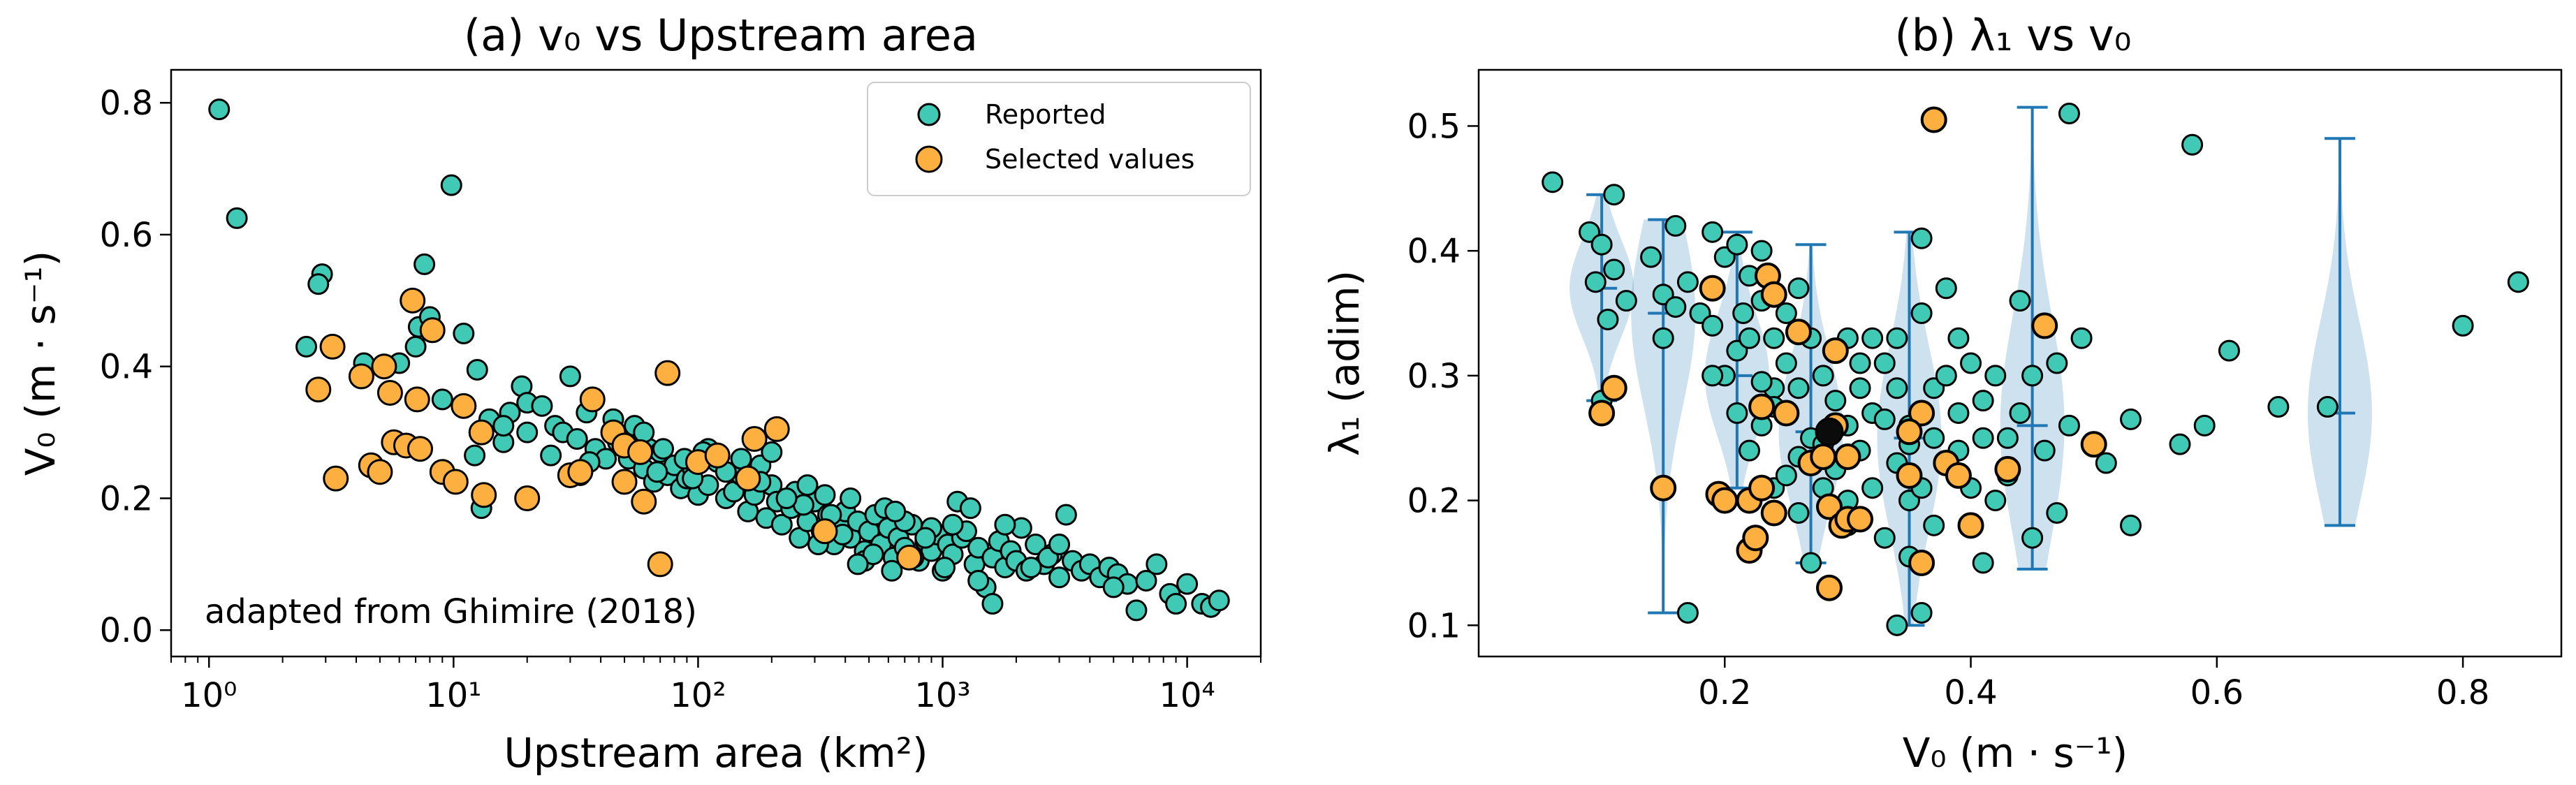  What do you see at coordinates (1443, 376) in the screenshot?
I see `panel-b-y-ticks: 0.1 0.2 0.3 0.4 0.5` at bounding box center [1443, 376].